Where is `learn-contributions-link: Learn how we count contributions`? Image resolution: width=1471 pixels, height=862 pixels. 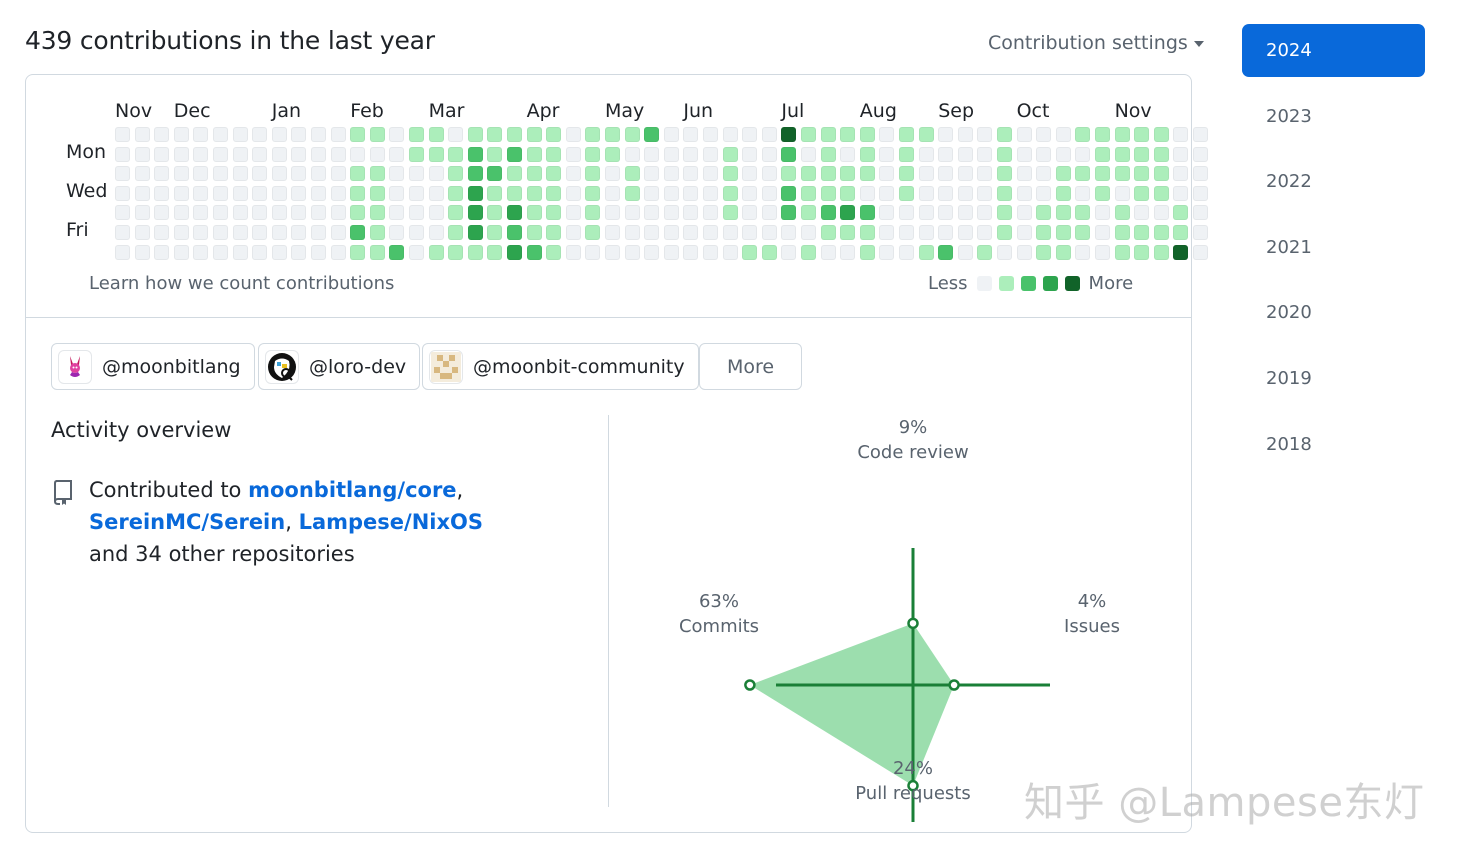
learn-contributions-link: Learn how we count contributions is located at coordinates (242, 283).